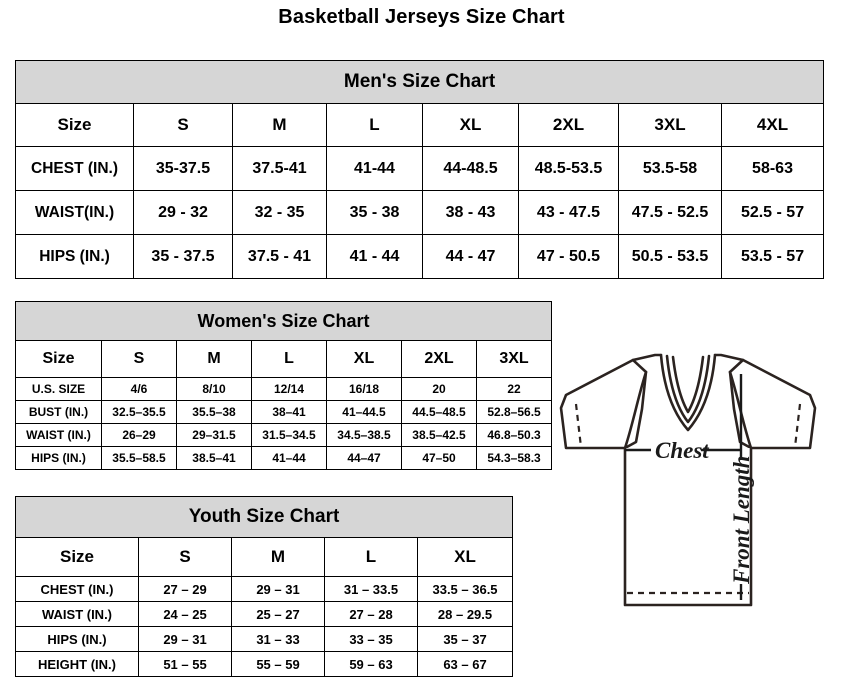  What do you see at coordinates (214, 458) in the screenshot?
I see `womens-hips-m: 38.5–41` at bounding box center [214, 458].